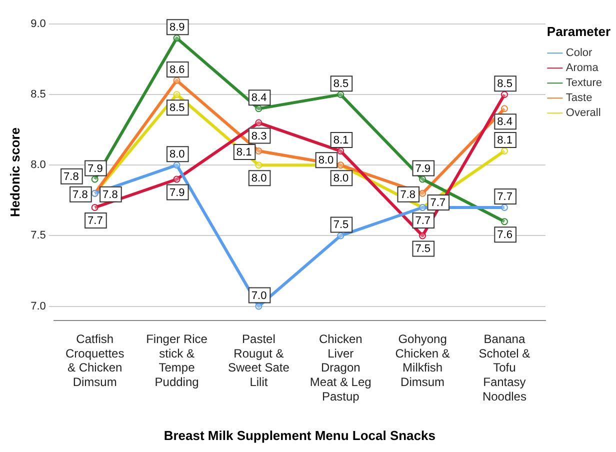 This screenshot has width=616, height=452. What do you see at coordinates (579, 53) in the screenshot?
I see `legend-label: Color` at bounding box center [579, 53].